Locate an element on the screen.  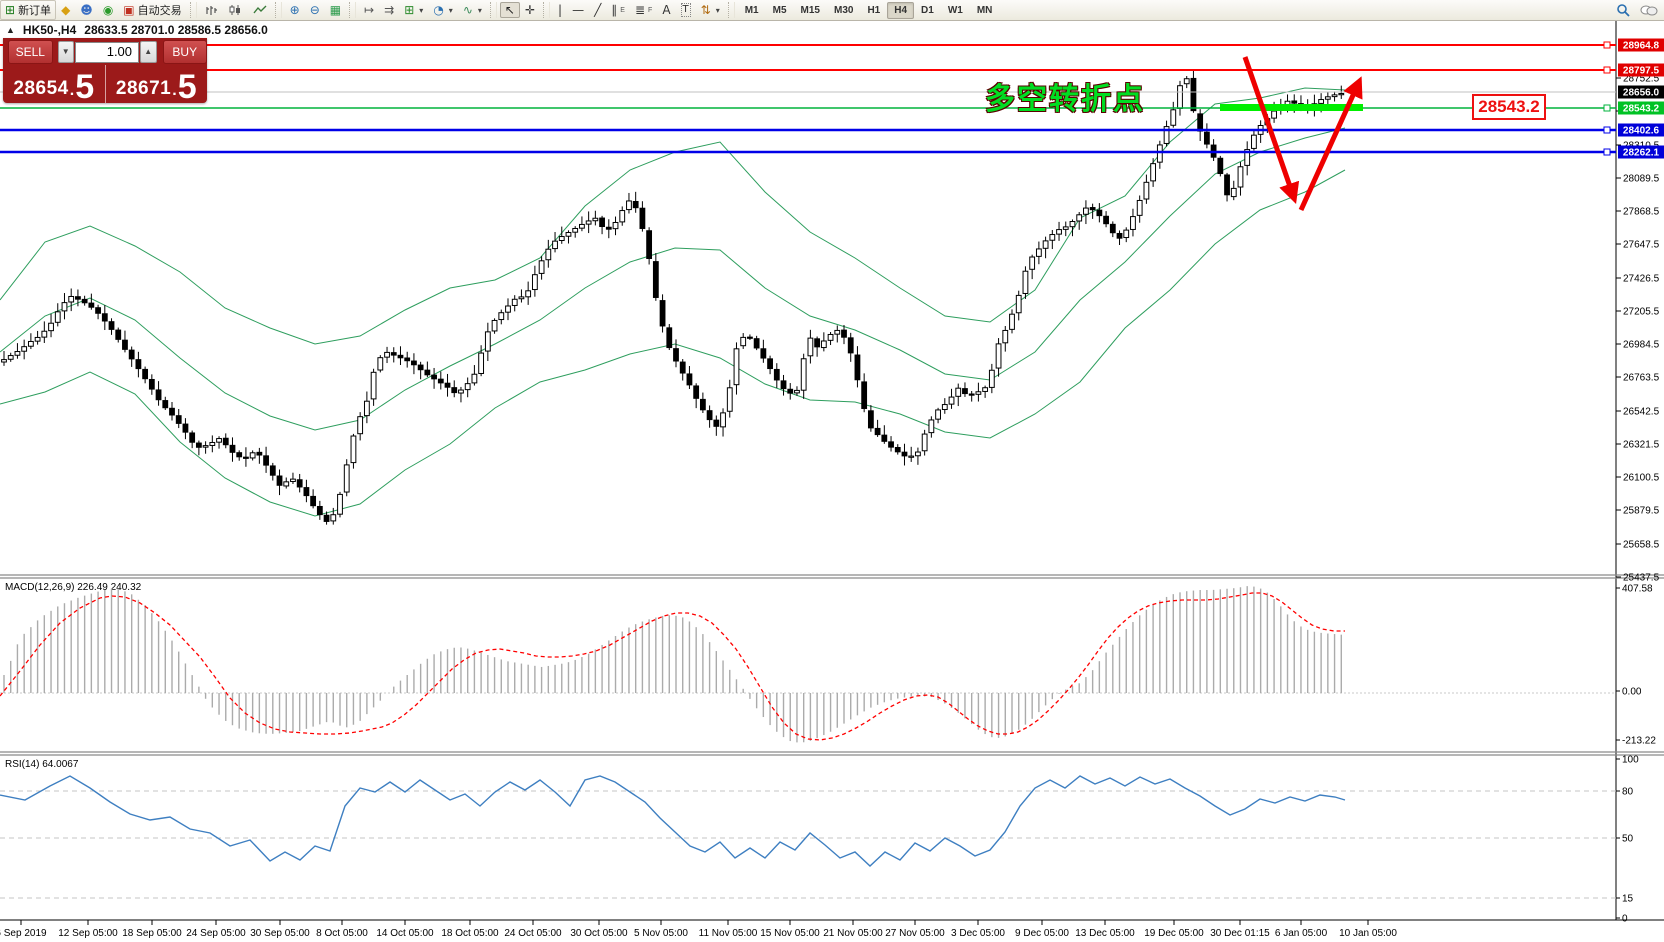
svg-text: 26984.5 is located at coordinates (1641, 345).